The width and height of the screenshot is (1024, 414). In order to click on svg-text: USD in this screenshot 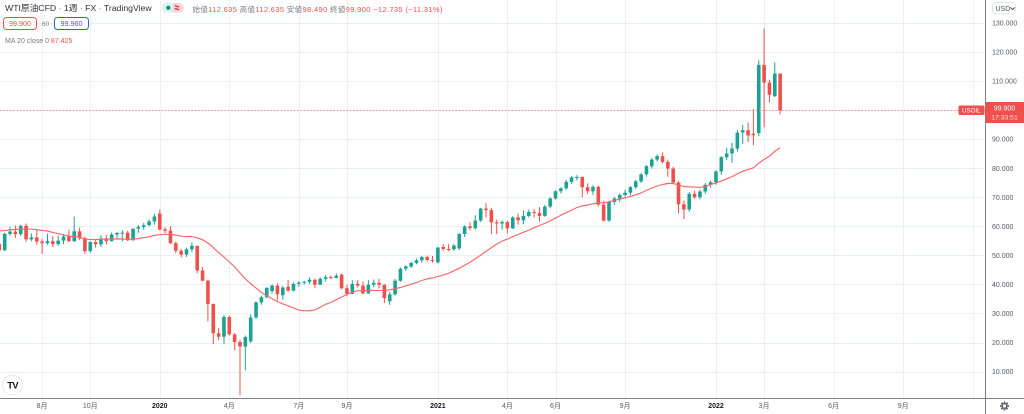, I will do `click(1003, 9)`.